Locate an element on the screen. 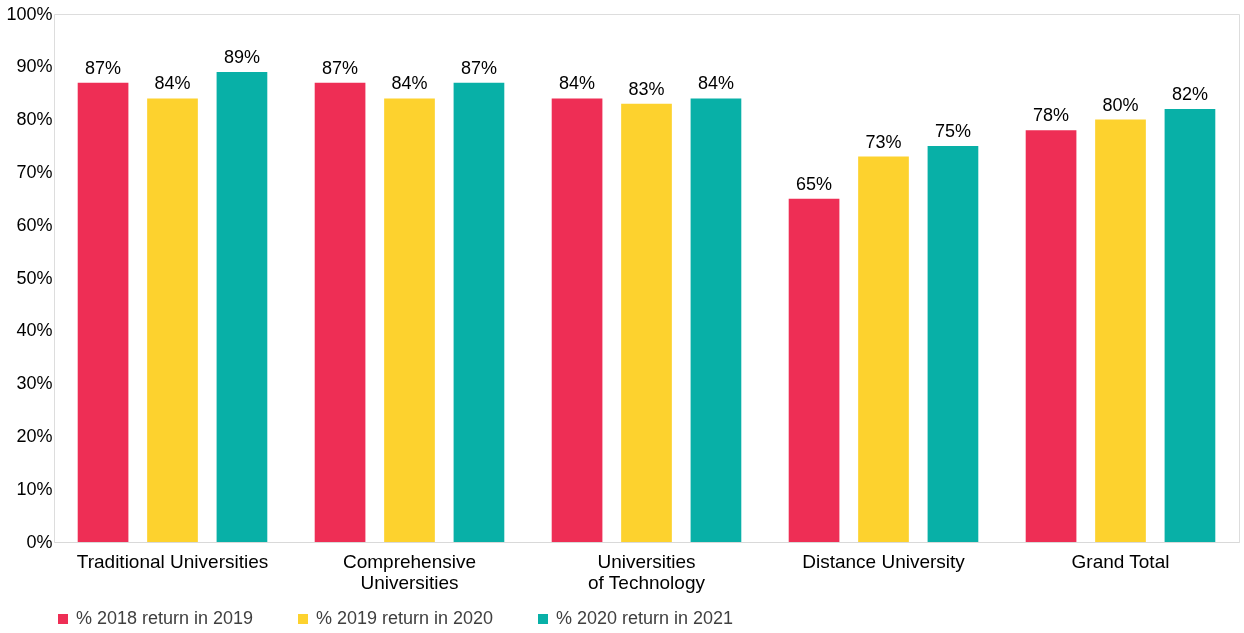 Image resolution: width=1244 pixels, height=633 pixels. legend-label: % 2018 return in 2019 is located at coordinates (165, 618).